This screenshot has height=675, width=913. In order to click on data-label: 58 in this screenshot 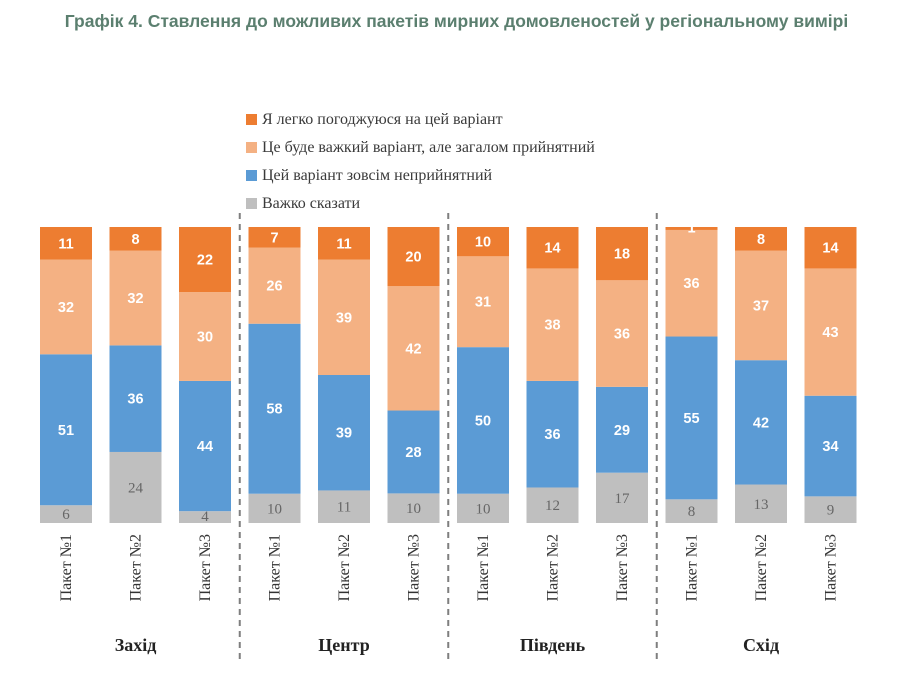, I will do `click(274, 410)`.